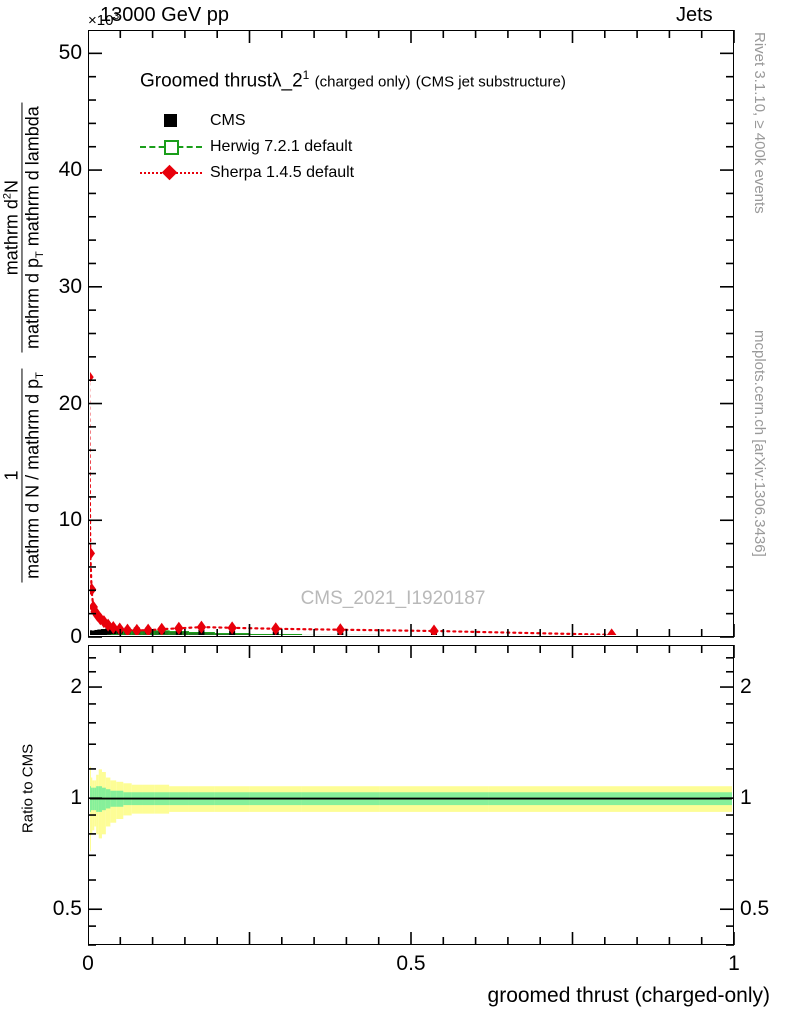  I want to click on y-axis-separator, so click(23, 360).